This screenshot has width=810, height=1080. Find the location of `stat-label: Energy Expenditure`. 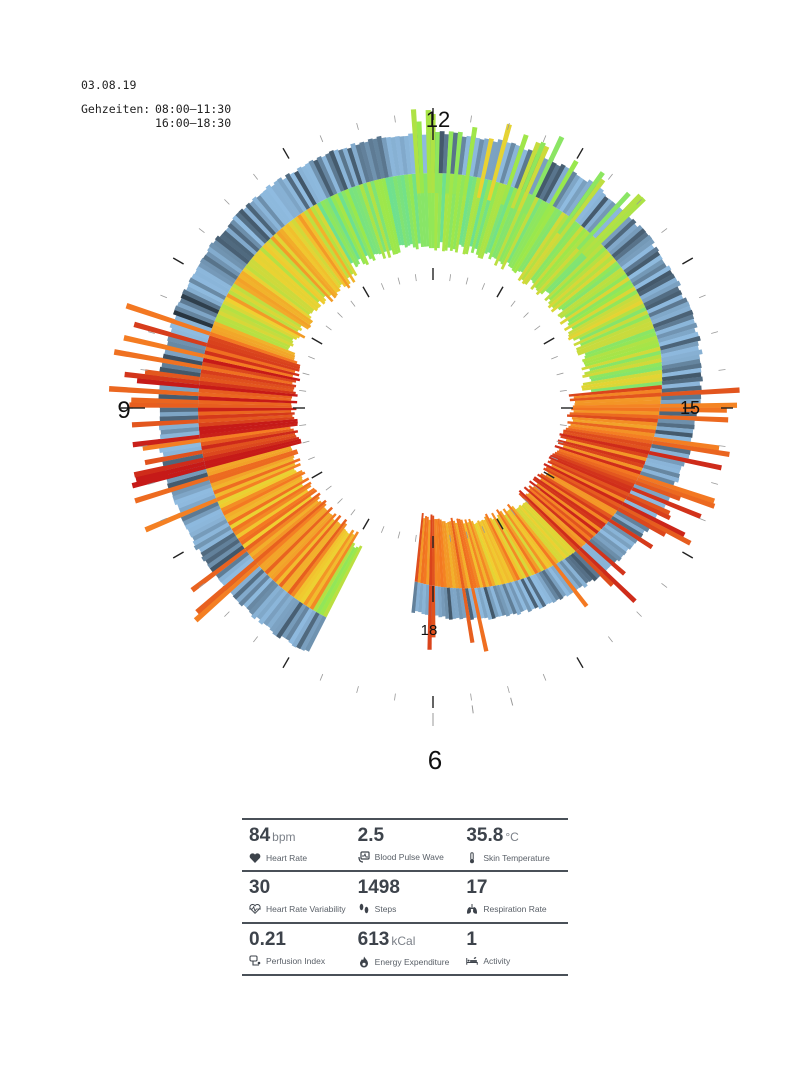

stat-label: Energy Expenditure is located at coordinates (412, 962).